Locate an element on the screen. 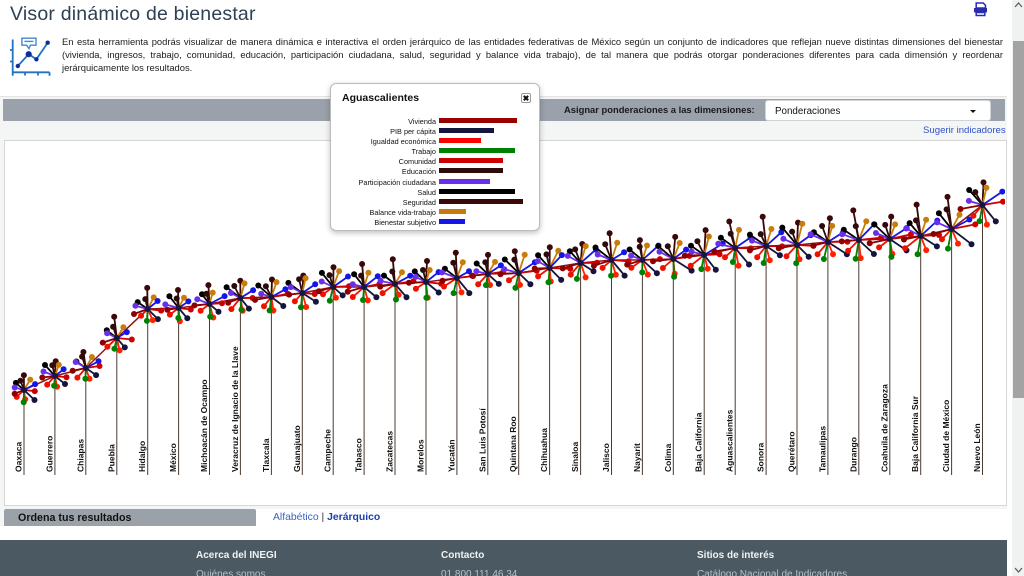 This screenshot has height=576, width=1024. svg-text: Aguascalientes is located at coordinates (730, 440).